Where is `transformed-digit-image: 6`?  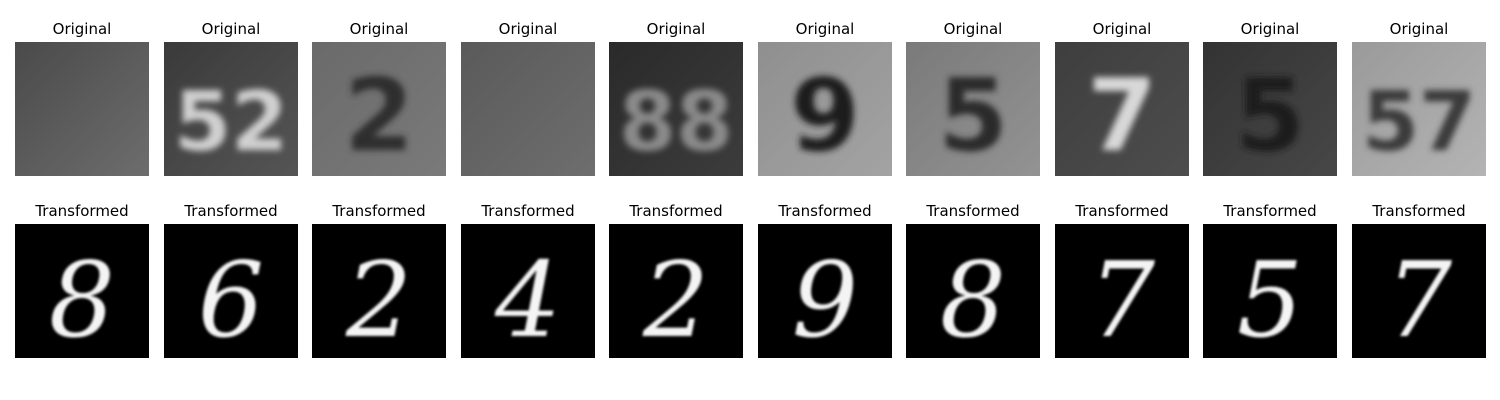 transformed-digit-image: 6 is located at coordinates (231, 291).